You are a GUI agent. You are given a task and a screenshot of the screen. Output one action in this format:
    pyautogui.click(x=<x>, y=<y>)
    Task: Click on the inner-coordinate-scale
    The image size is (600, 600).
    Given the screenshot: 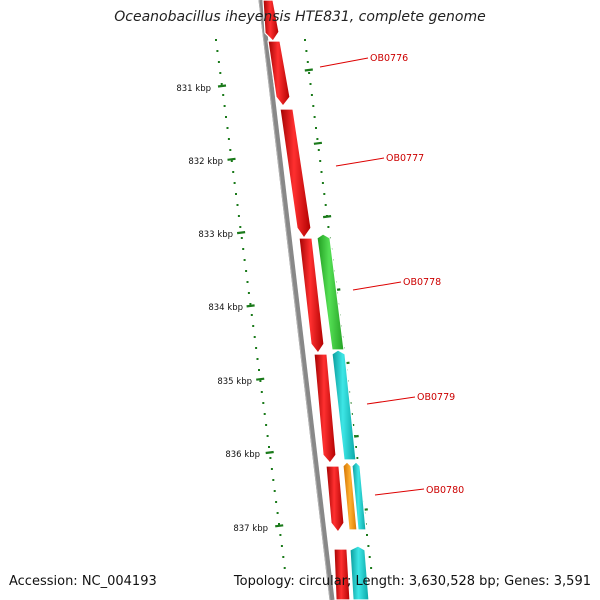 What is the action you would take?
    pyautogui.click(x=250, y=304)
    